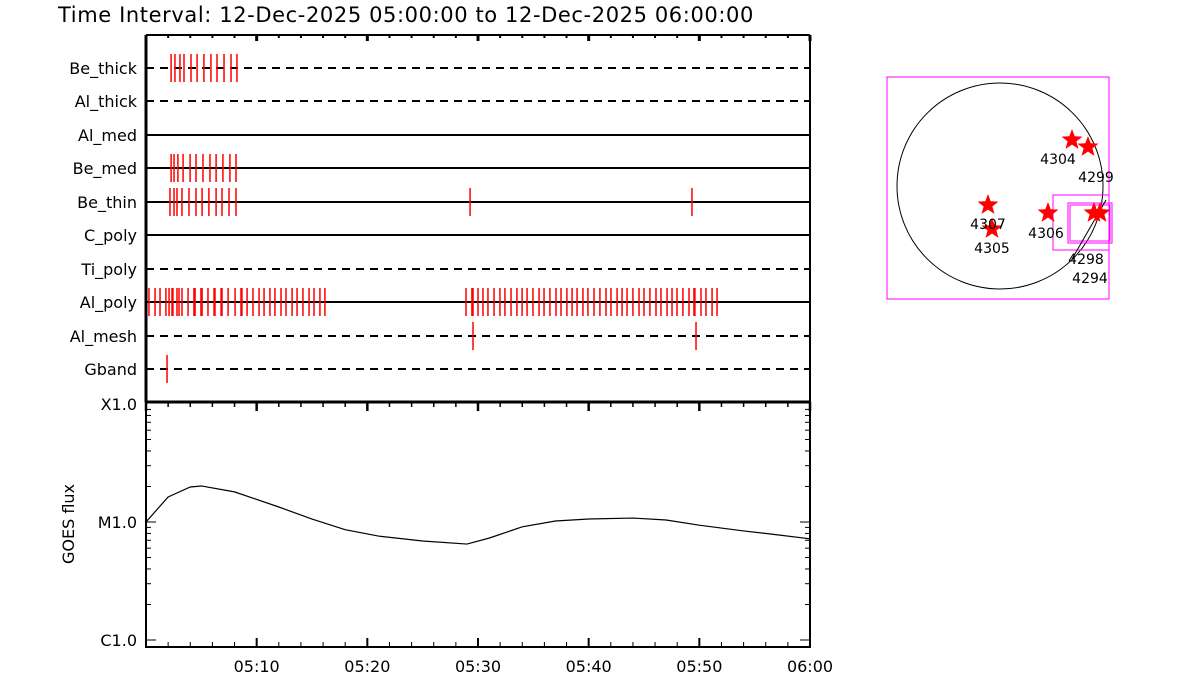 The image size is (1200, 700). Describe the element at coordinates (1090, 279) in the screenshot. I see `region-label: 4294` at that location.